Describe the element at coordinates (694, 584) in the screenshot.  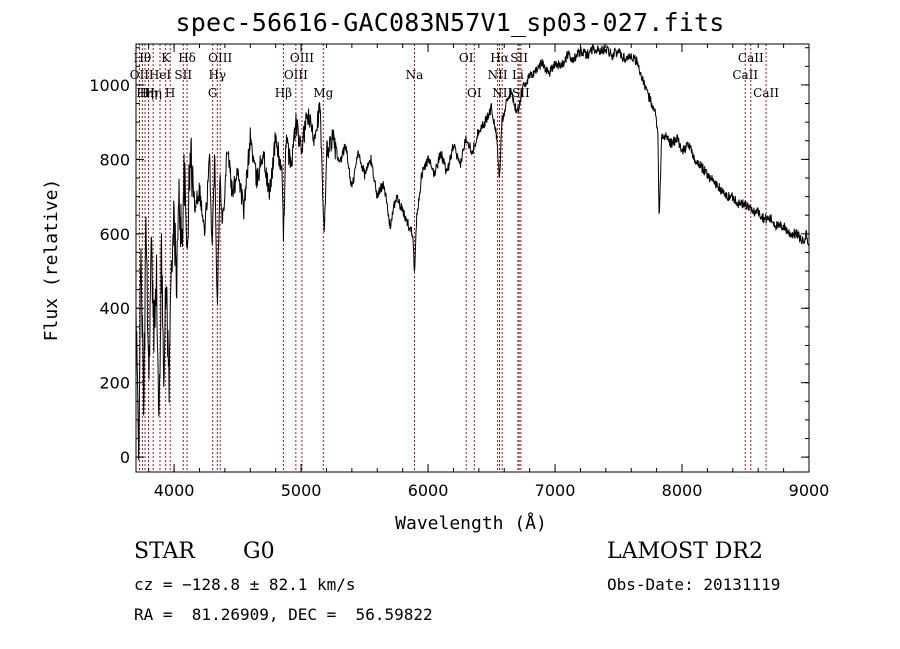
I see `observation-date: Obs-Date: 20131119` at that location.